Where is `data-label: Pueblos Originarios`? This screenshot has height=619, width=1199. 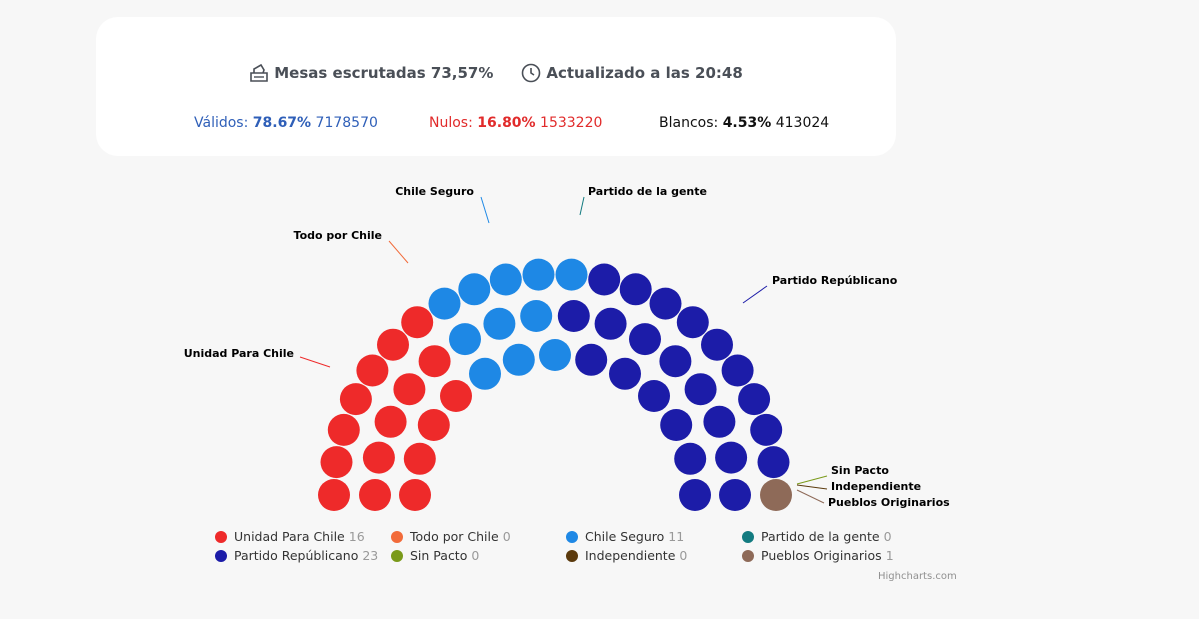
data-label: Pueblos Originarios is located at coordinates (889, 502).